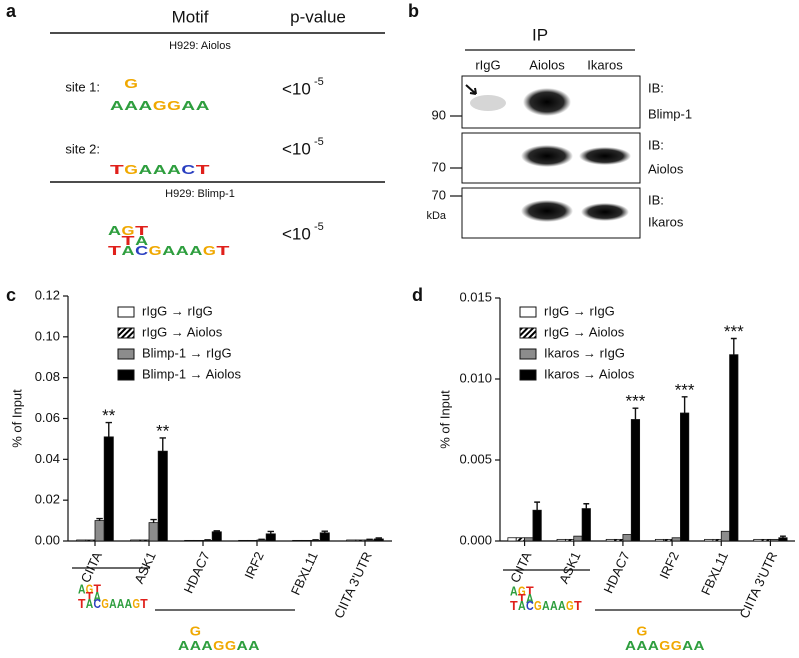 Image resolution: width=799 pixels, height=658 pixels. I want to click on section-title: H929: Blimp-1, so click(200, 194).